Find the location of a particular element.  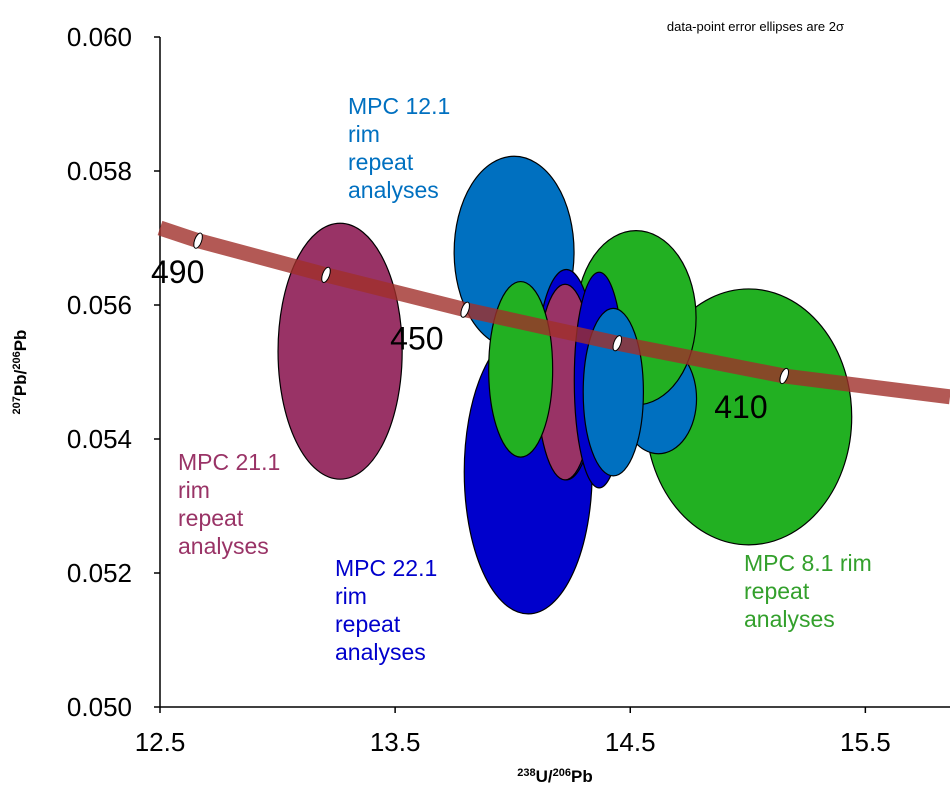

y-tick-label: 0.050 is located at coordinates (99, 707).